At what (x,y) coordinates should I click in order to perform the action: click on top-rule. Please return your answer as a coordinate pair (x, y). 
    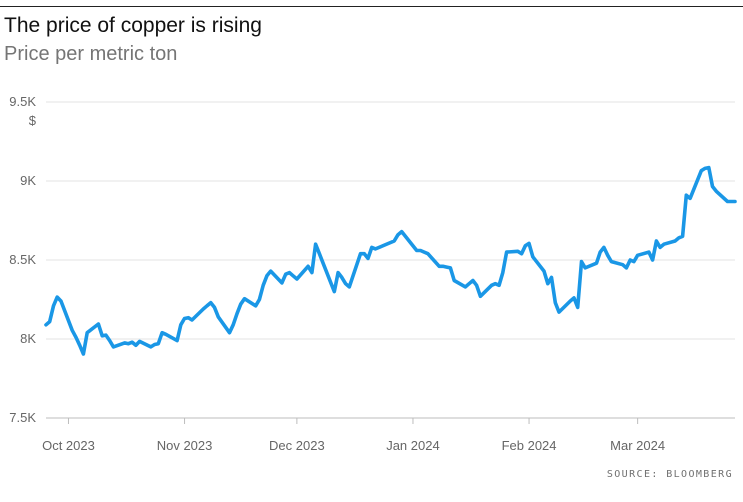
    Looking at the image, I should click on (371, 6).